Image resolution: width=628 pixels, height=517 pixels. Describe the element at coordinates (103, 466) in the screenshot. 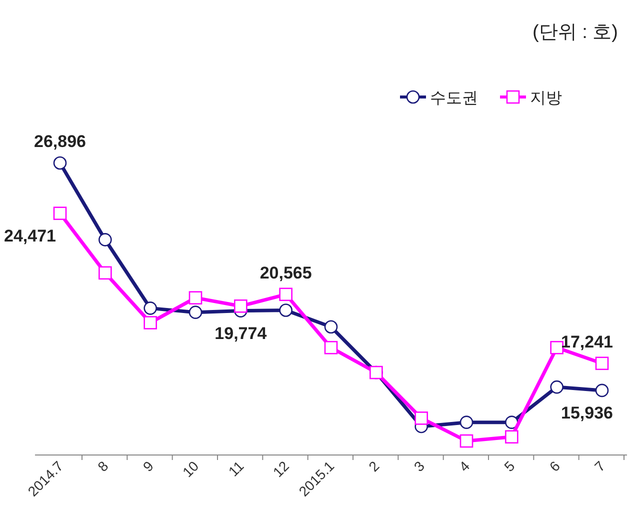

I see `x-tick-label: 8` at that location.